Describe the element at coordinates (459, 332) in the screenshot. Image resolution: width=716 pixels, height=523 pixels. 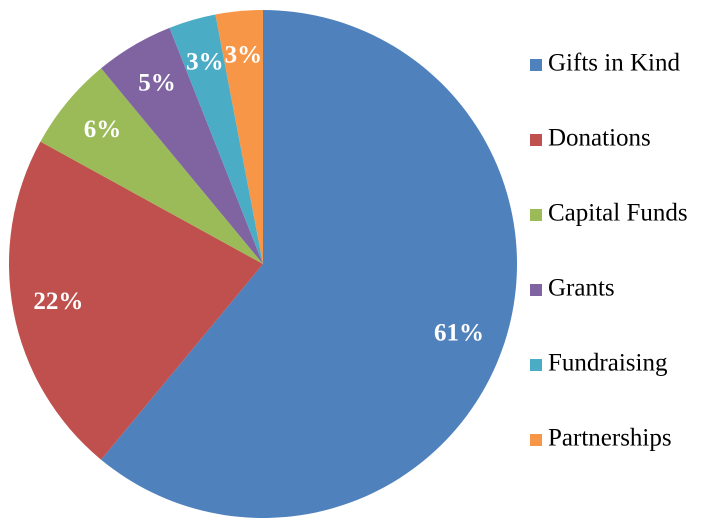
I see `data-label: 61%` at that location.